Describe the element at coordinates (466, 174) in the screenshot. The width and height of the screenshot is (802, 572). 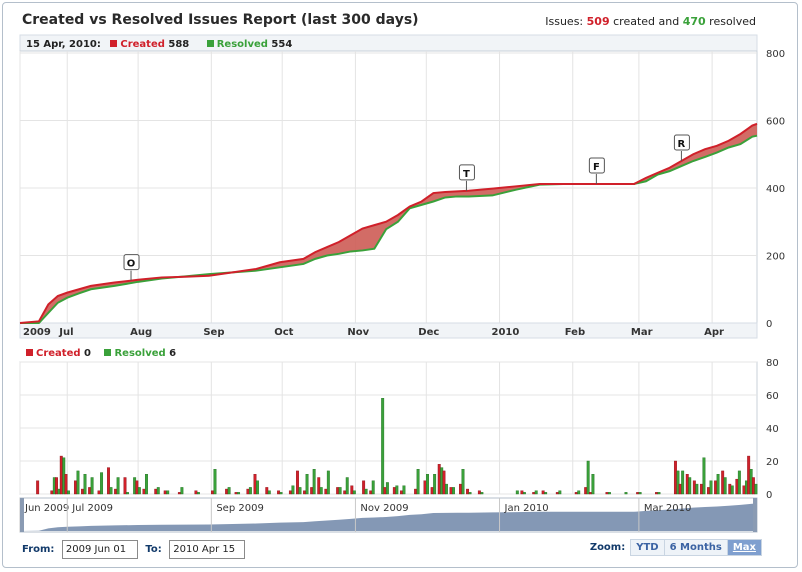
I see `annotation-label: T` at that location.